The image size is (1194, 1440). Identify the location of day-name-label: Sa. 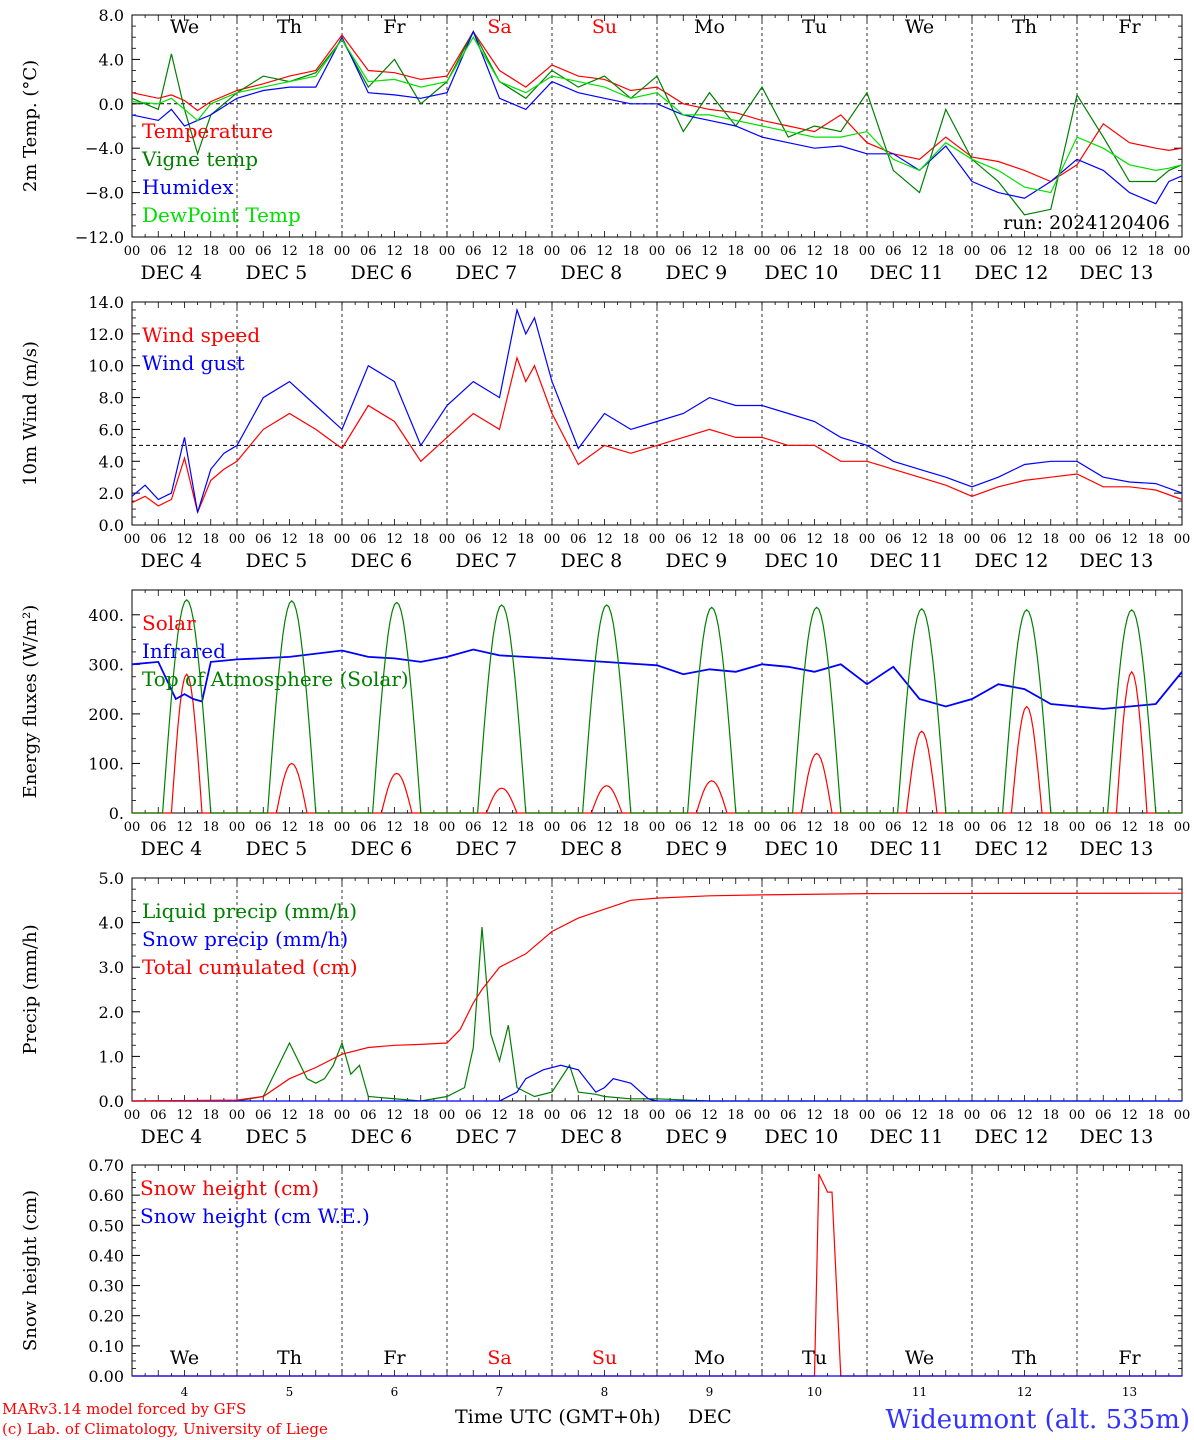
(499, 1358).